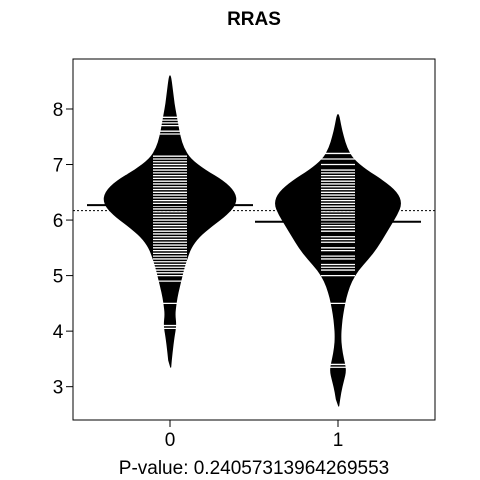 The image size is (480, 480). I want to click on y-tick-label: 3, so click(58, 388).